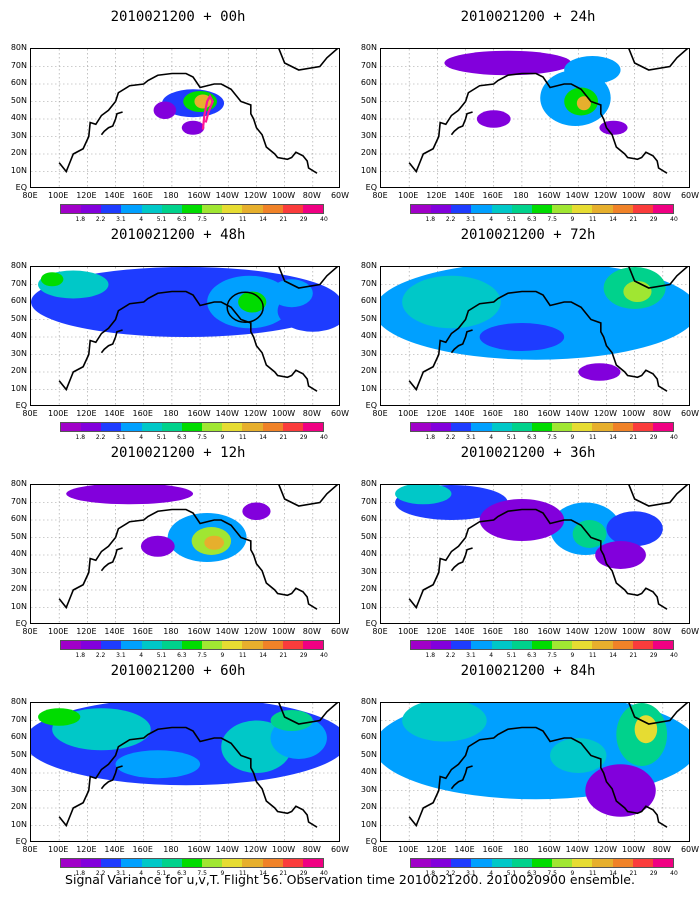 The width and height of the screenshot is (700, 900). Describe the element at coordinates (690, 413) in the screenshot. I see `x-tick-label: 60W` at that location.